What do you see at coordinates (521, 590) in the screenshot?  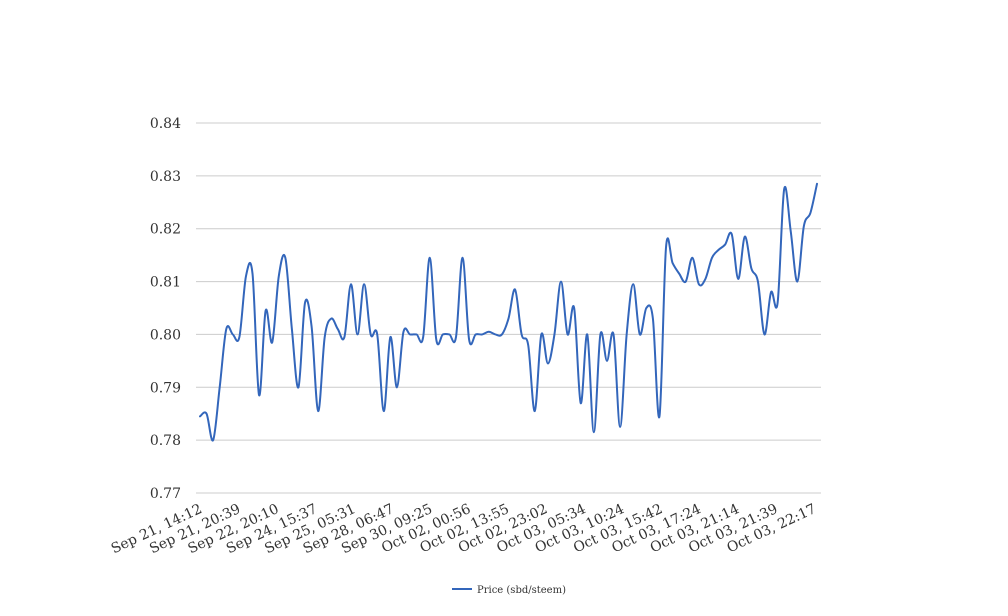 I see `legend-label: Price (sbd/steem)` at bounding box center [521, 590].